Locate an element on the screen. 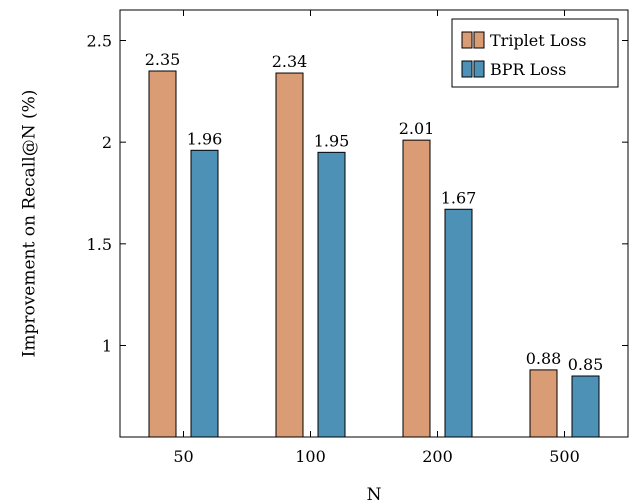 The image size is (642, 504). legend-swatch-triplet-b is located at coordinates (479, 40).